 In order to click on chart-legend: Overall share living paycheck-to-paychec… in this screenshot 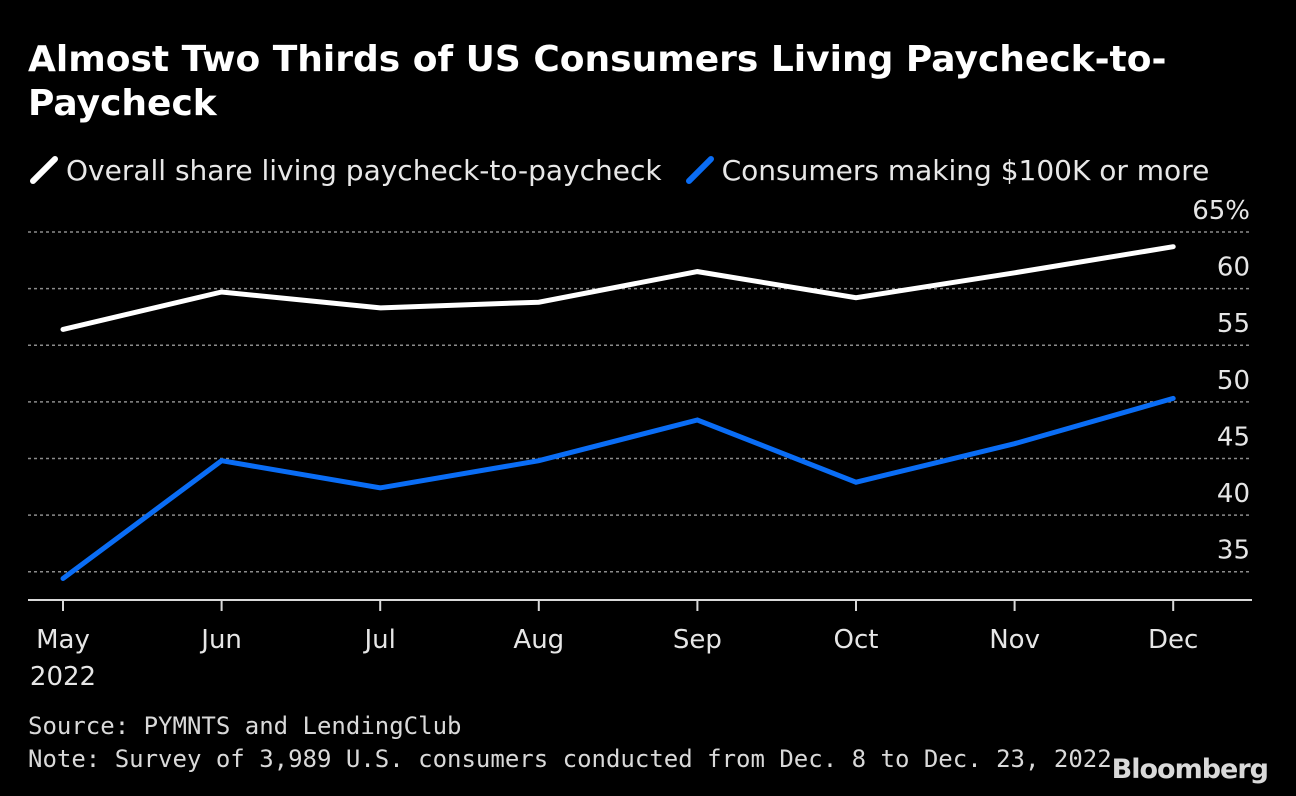, I will do `click(629, 170)`.